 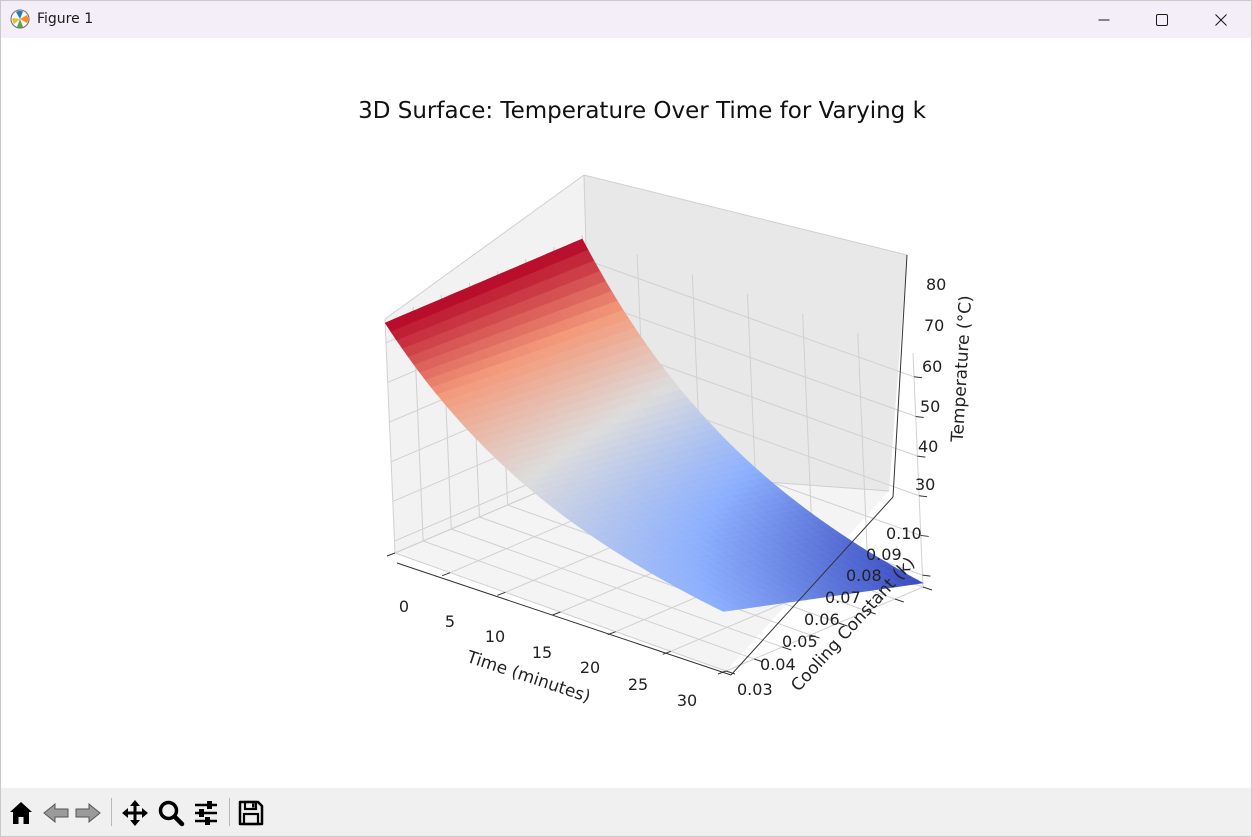 What do you see at coordinates (20, 19) in the screenshot?
I see `matplotlib-icon` at bounding box center [20, 19].